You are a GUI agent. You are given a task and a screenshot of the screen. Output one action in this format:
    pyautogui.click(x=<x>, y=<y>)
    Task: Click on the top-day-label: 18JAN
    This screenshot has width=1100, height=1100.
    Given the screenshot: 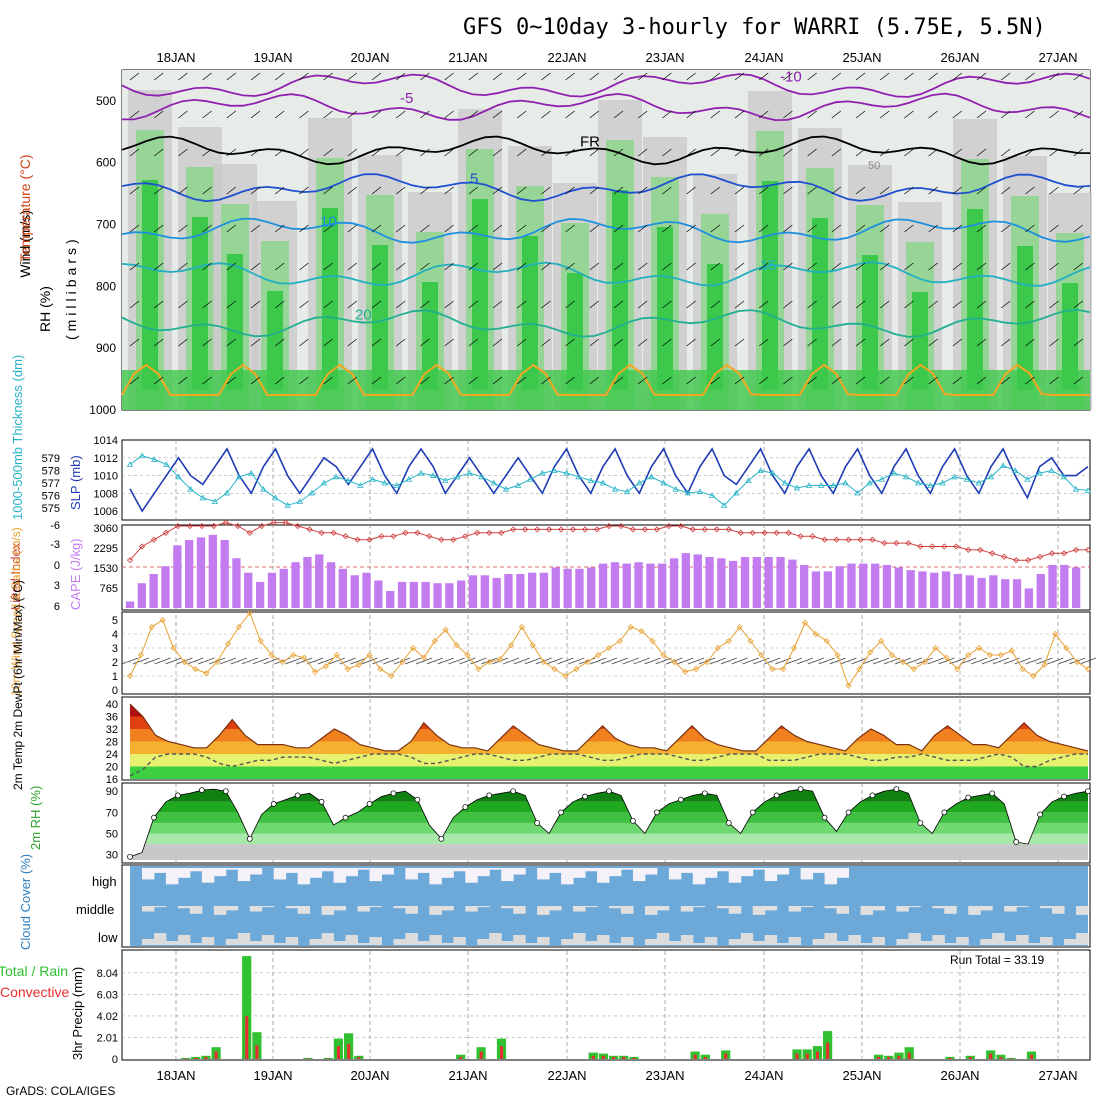 What is the action you would take?
    pyautogui.click(x=175, y=57)
    